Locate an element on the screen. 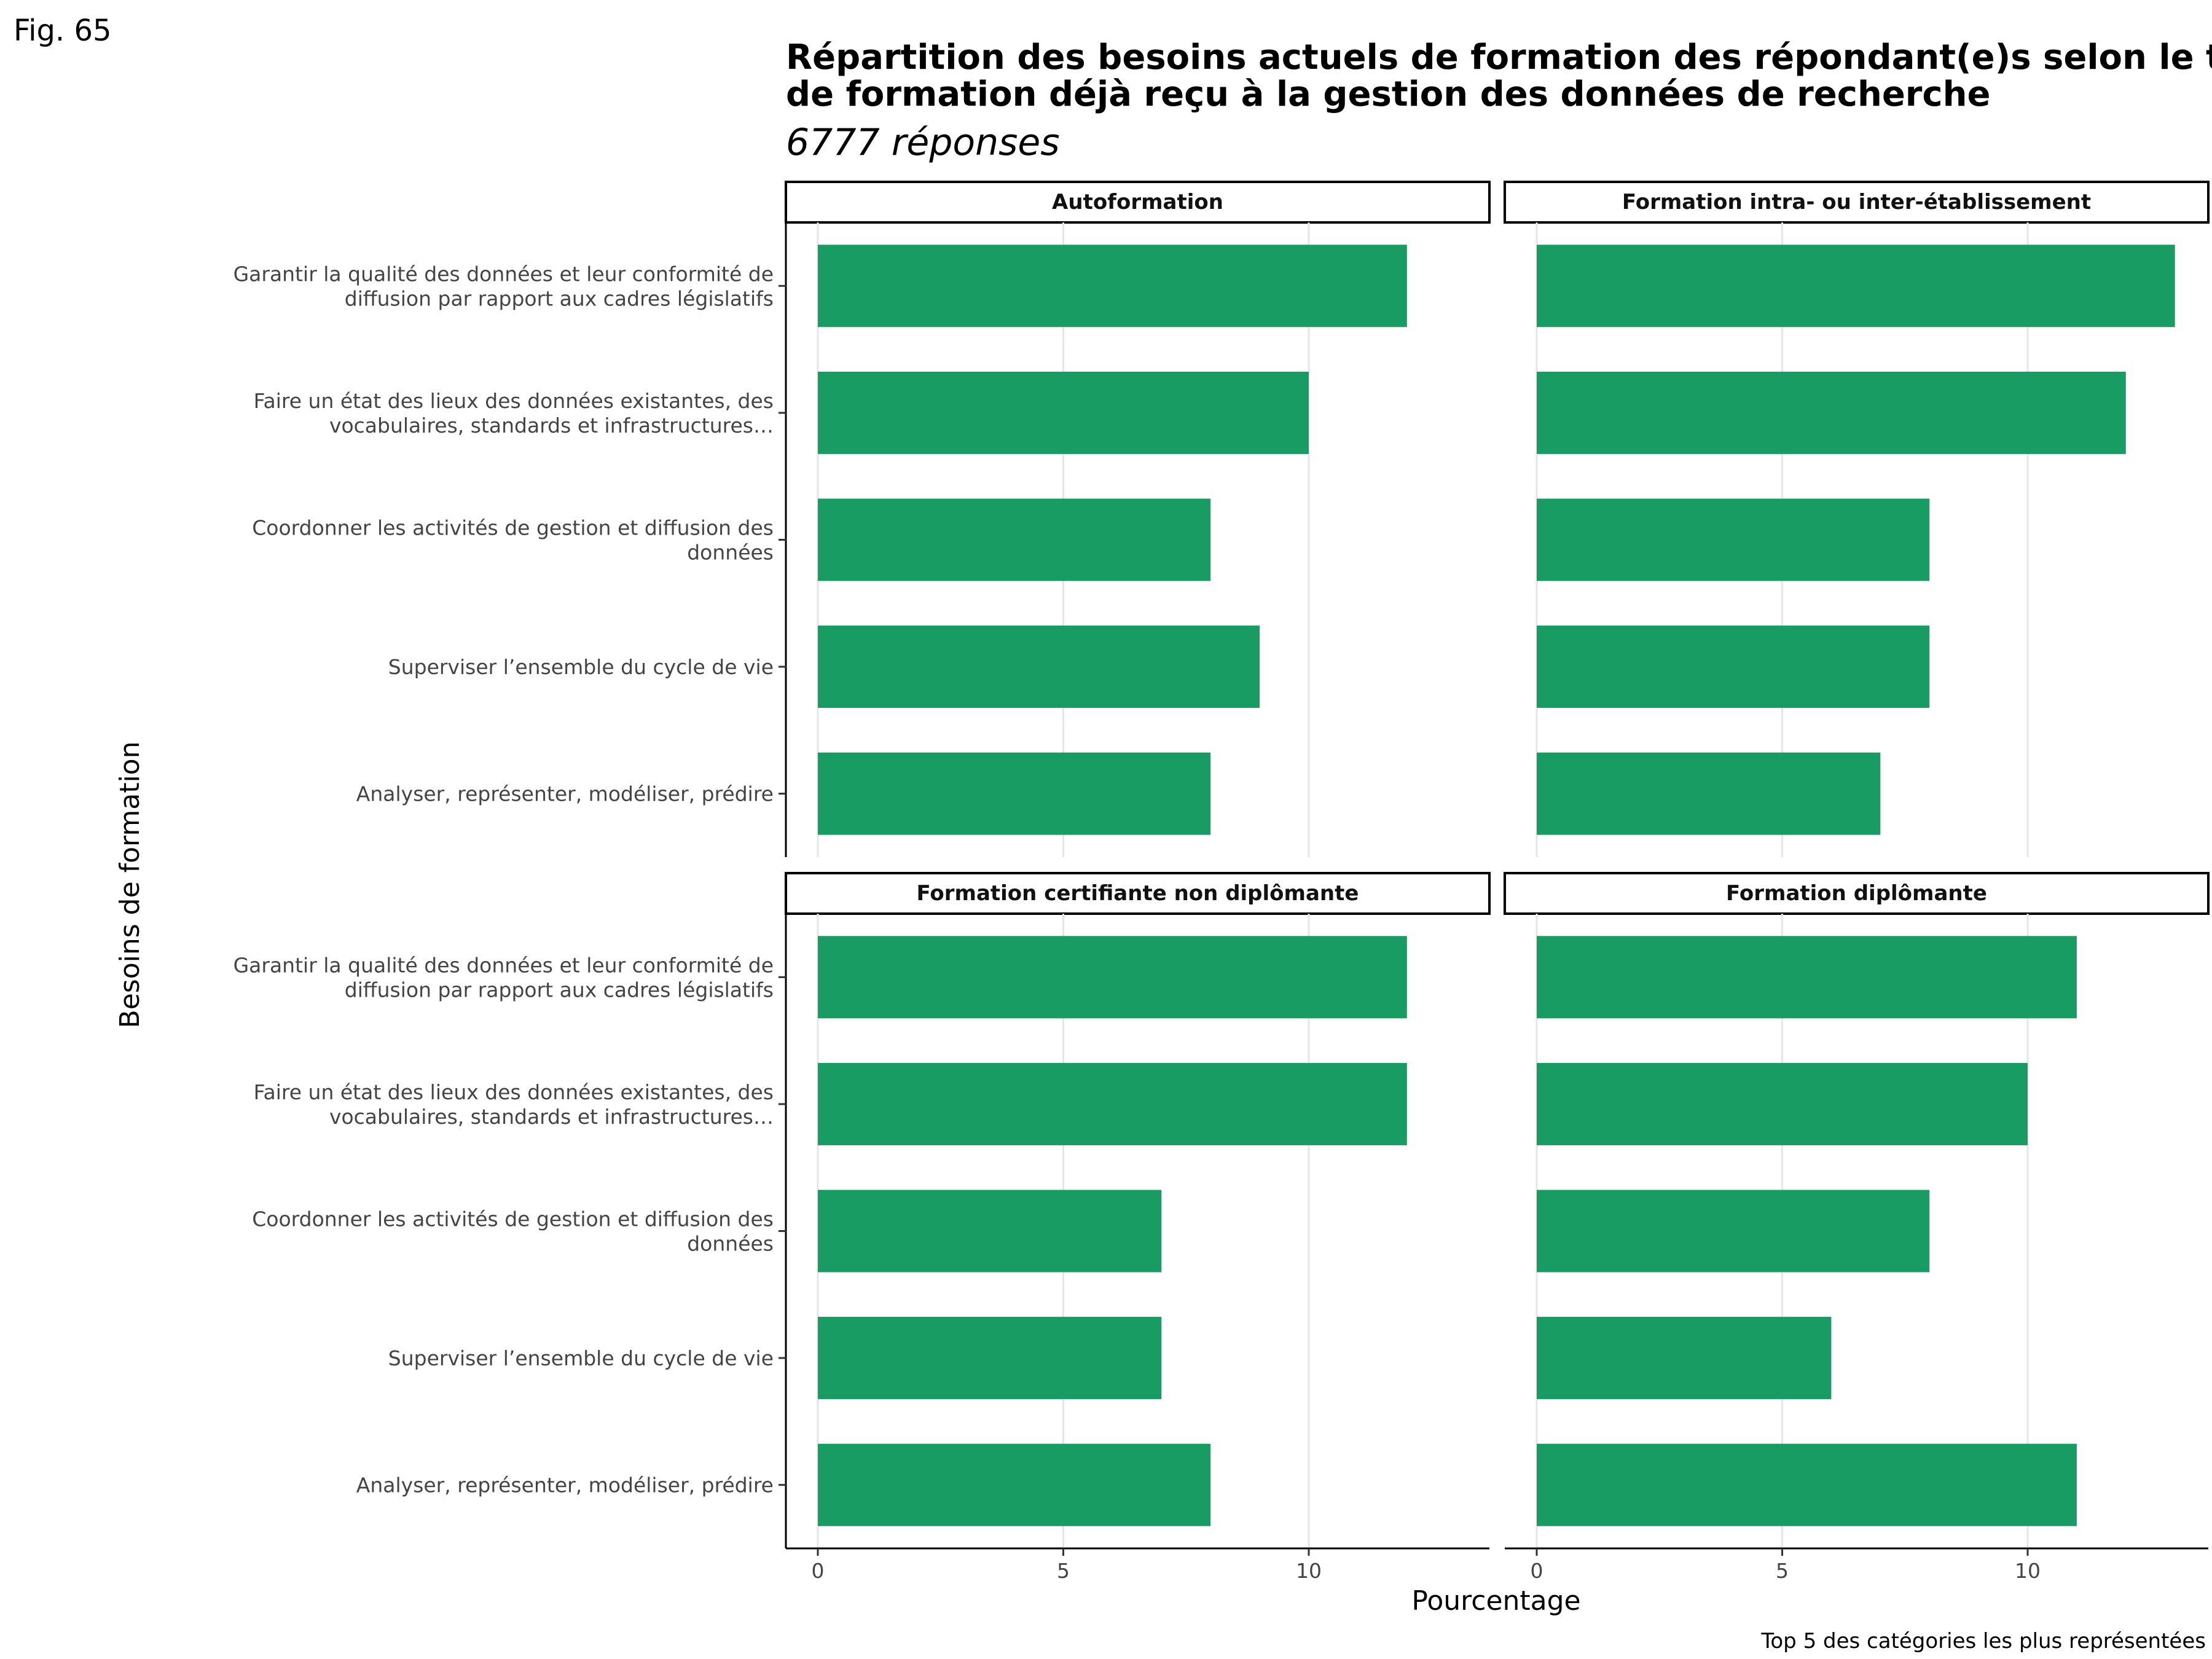  facet-strip-label: Formation certifiante non diplômante is located at coordinates (1138, 893).